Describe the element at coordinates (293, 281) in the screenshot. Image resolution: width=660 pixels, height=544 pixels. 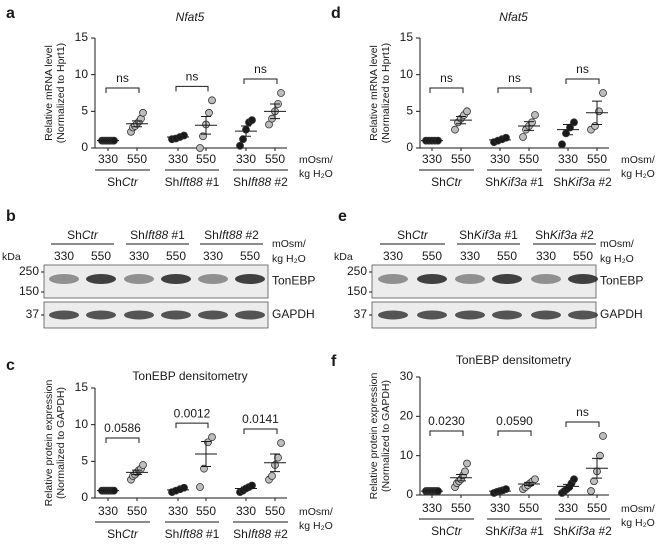
I see `row-label: TonEBP` at that location.